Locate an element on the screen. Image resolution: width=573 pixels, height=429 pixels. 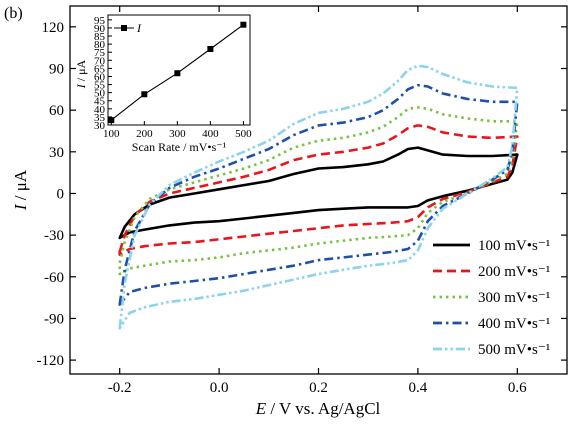
legend-label-400-mv: 400 mV•s⁻¹ is located at coordinates (514, 324).